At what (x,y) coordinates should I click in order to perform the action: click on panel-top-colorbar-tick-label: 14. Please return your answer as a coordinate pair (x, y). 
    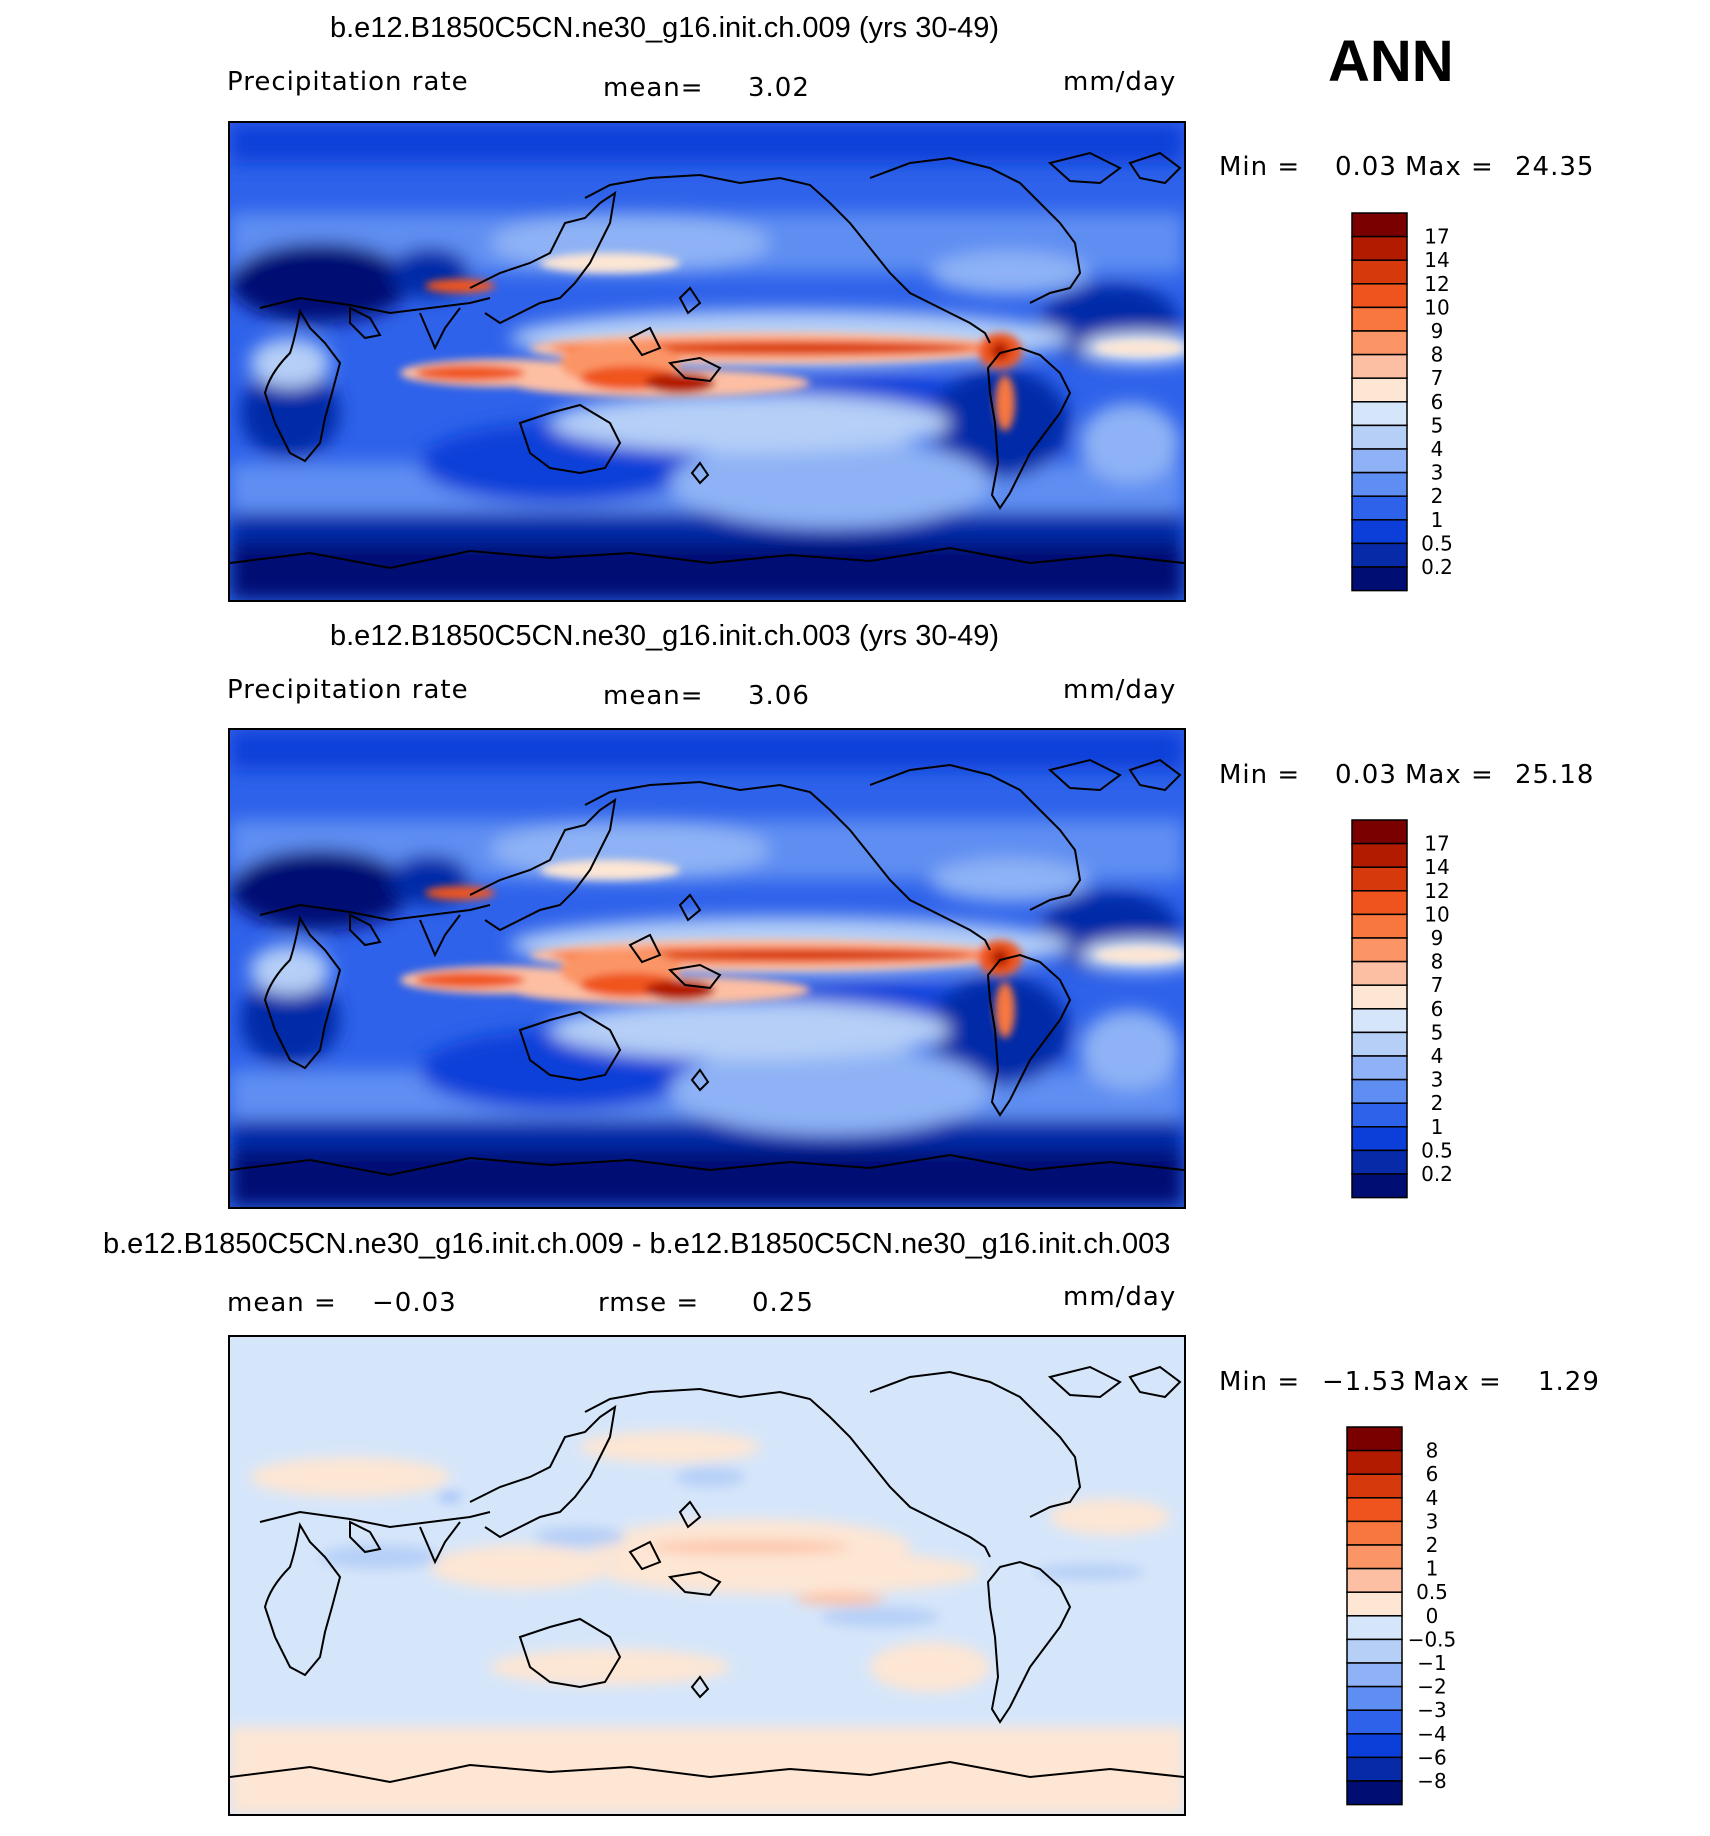
    Looking at the image, I should click on (1436, 260).